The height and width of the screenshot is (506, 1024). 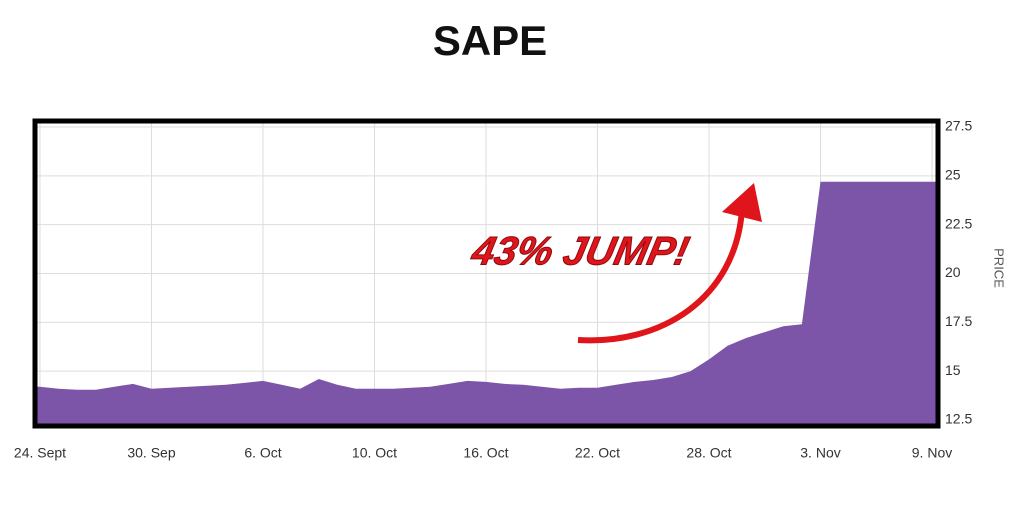 I want to click on annotation-arrowhead, so click(x=742, y=202).